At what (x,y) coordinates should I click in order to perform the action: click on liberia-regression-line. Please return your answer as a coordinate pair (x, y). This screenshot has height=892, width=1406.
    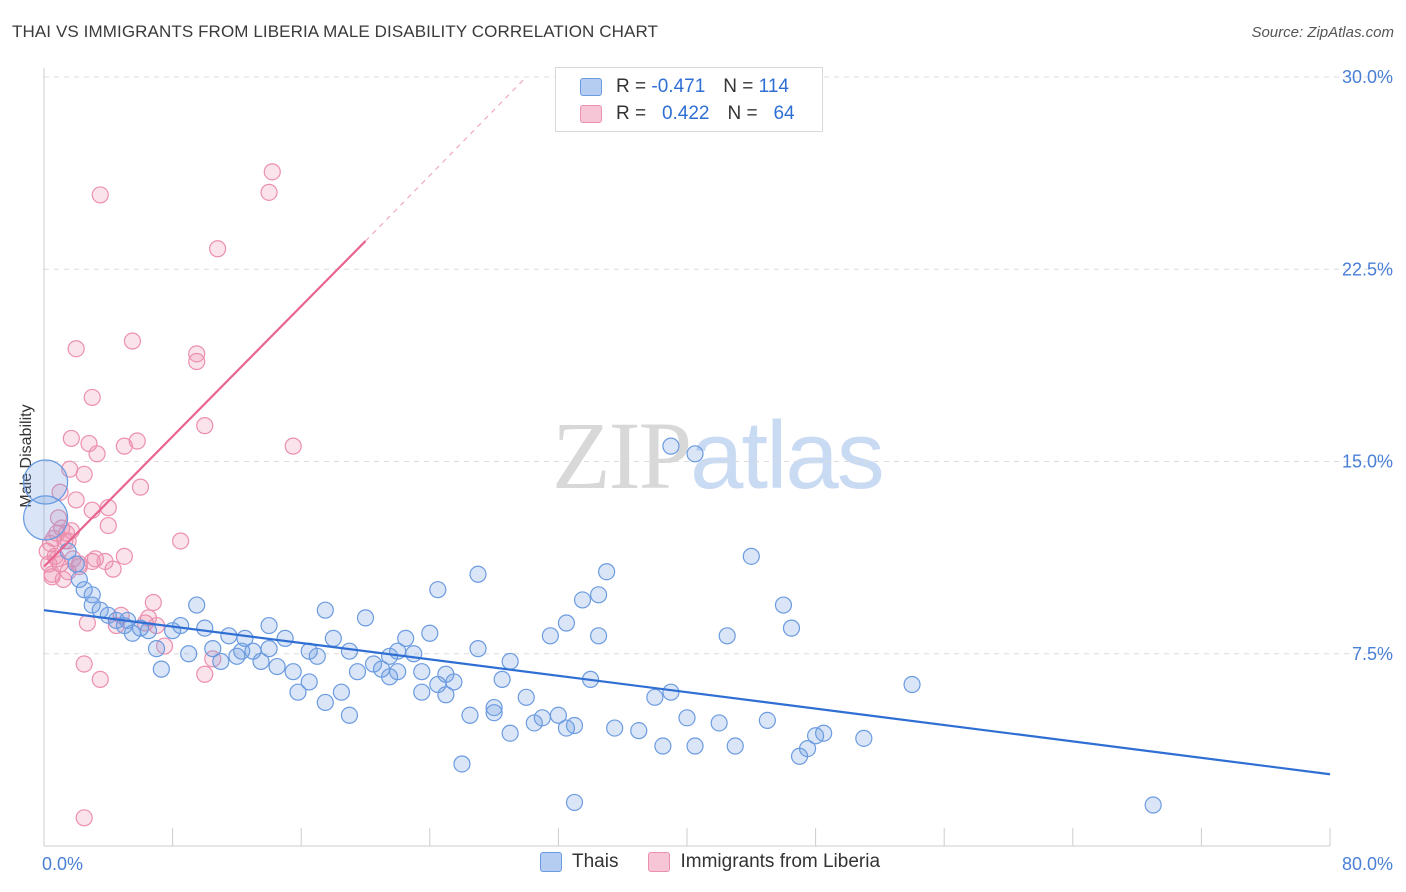
    Looking at the image, I should click on (205, 404).